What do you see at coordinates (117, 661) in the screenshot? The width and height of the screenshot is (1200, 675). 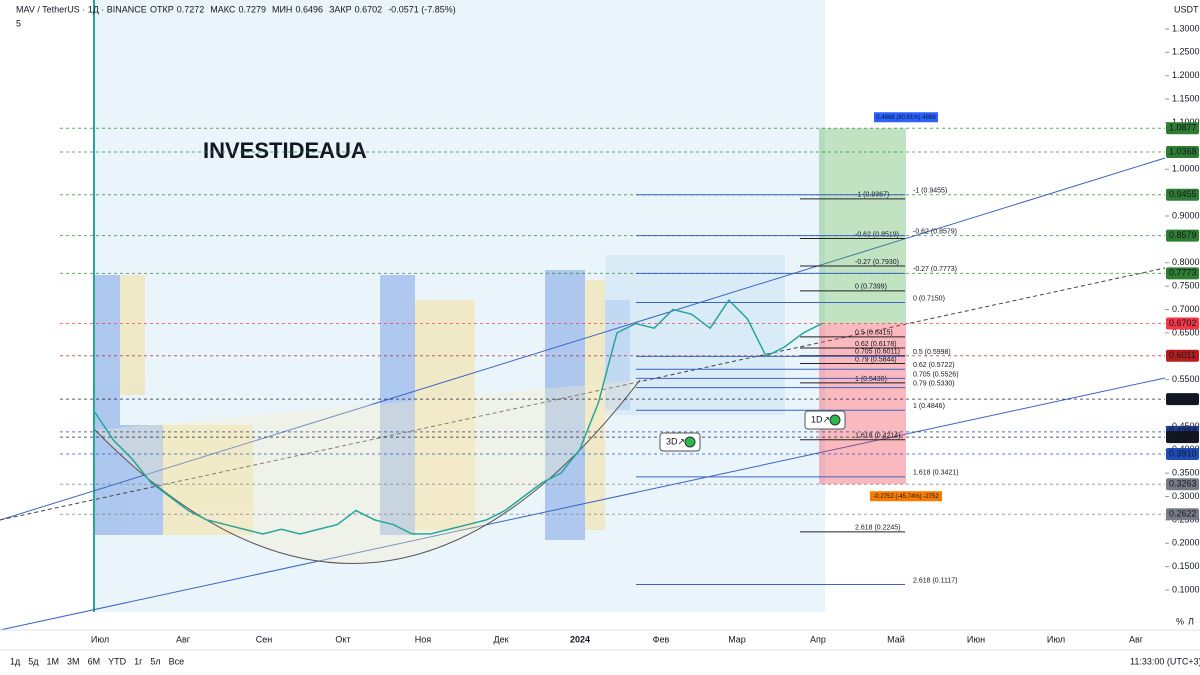 I see `range-button: YTD` at bounding box center [117, 661].